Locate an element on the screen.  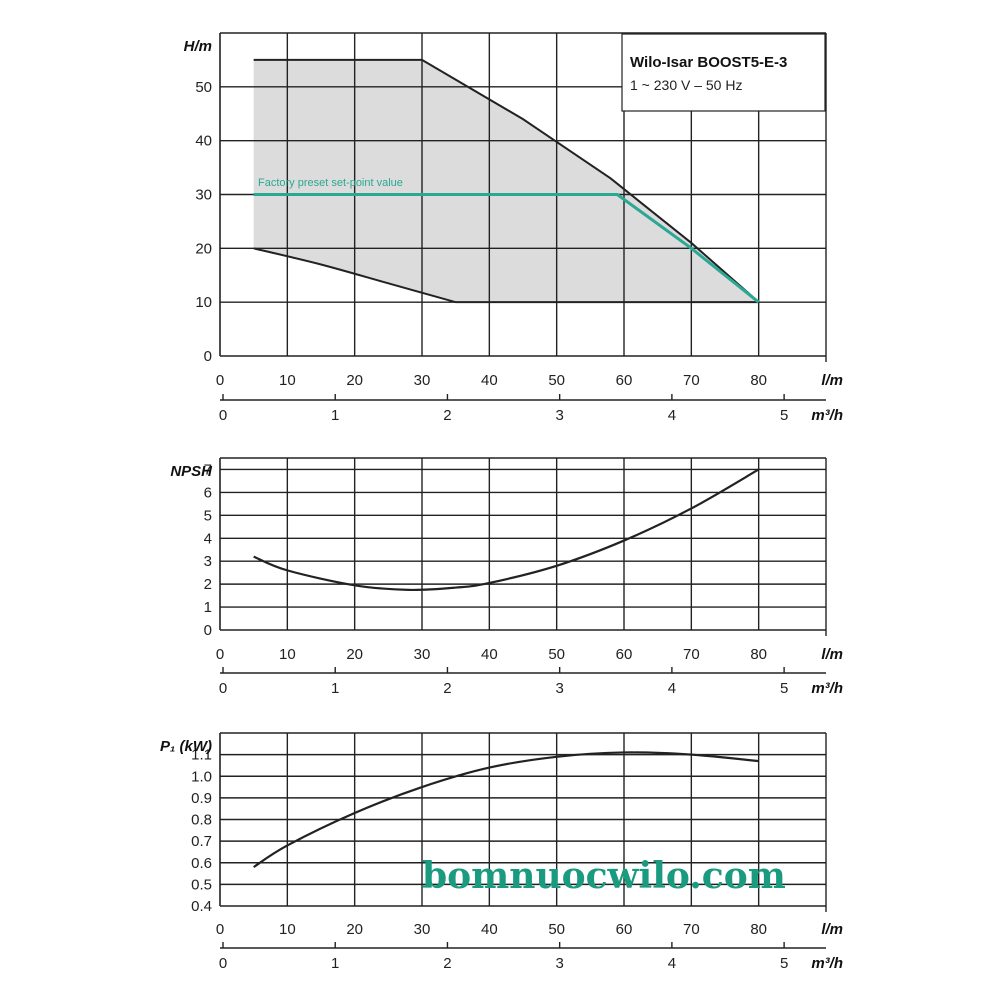
y-tick-label: 1 is located at coordinates (208, 607).